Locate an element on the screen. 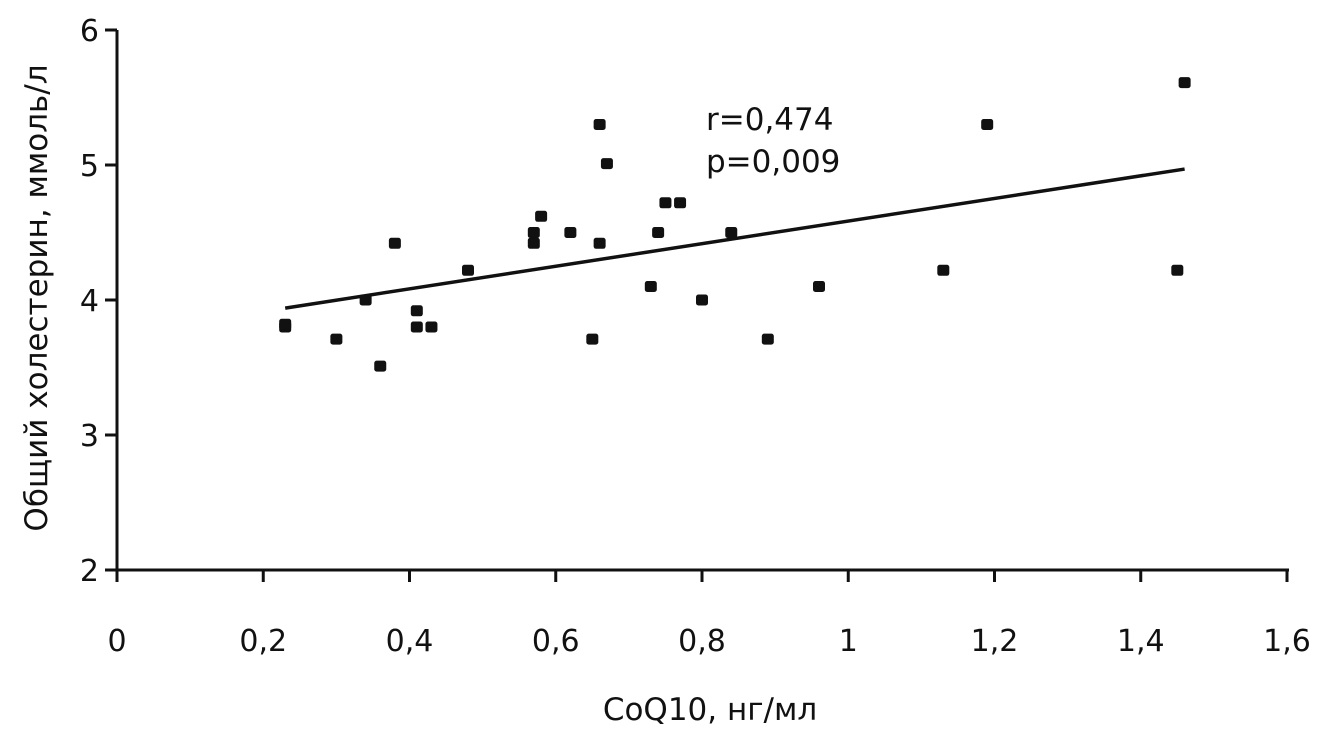 The image size is (1332, 738). x-tick-label: 0,8 is located at coordinates (702, 641).